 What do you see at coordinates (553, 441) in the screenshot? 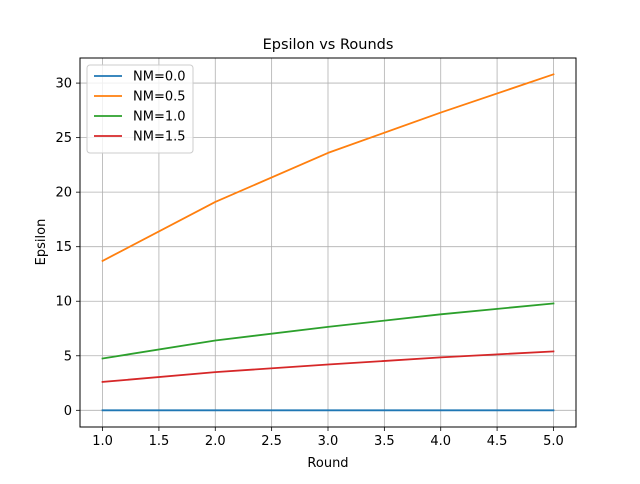
I see `x-tick-label: 5.0` at bounding box center [553, 441].